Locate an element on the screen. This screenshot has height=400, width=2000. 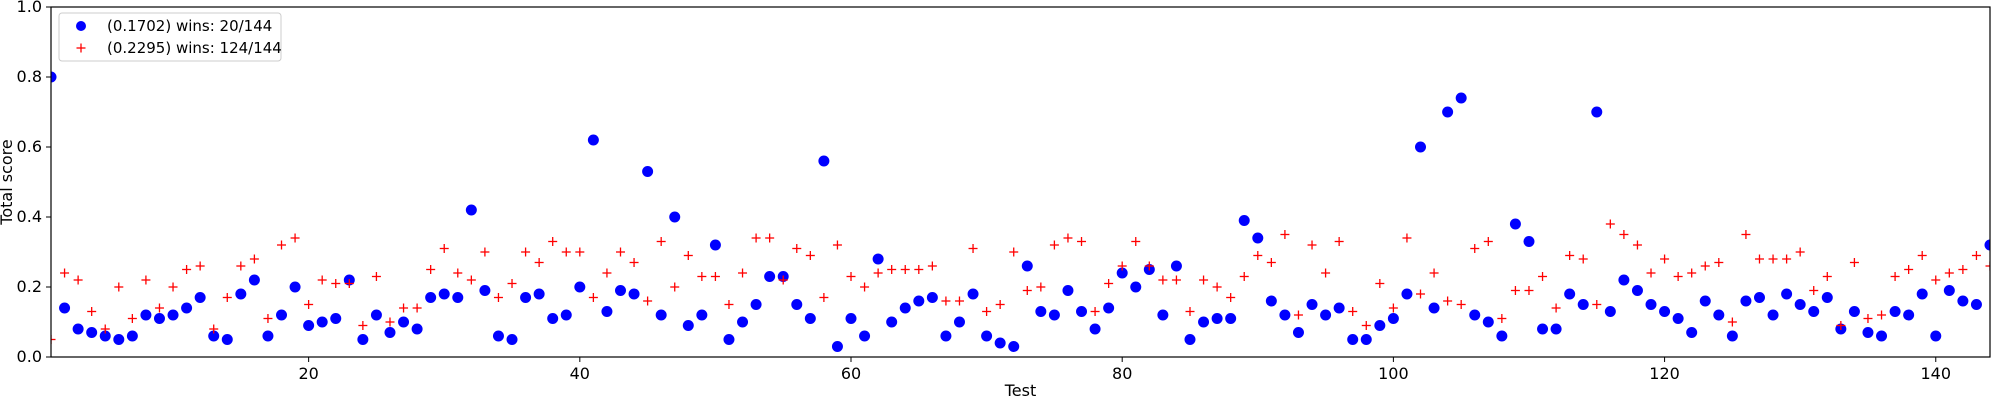
y-tick-label: 1.0 is located at coordinates (29, 8).